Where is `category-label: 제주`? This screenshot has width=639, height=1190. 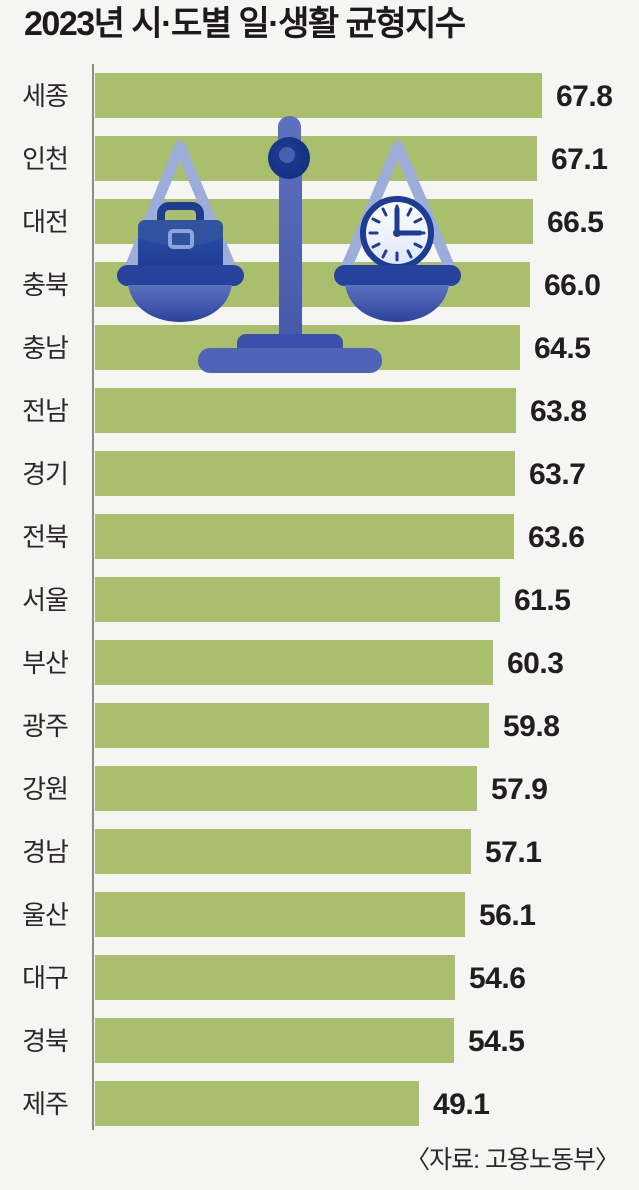
category-label: 제주 is located at coordinates (45, 1104).